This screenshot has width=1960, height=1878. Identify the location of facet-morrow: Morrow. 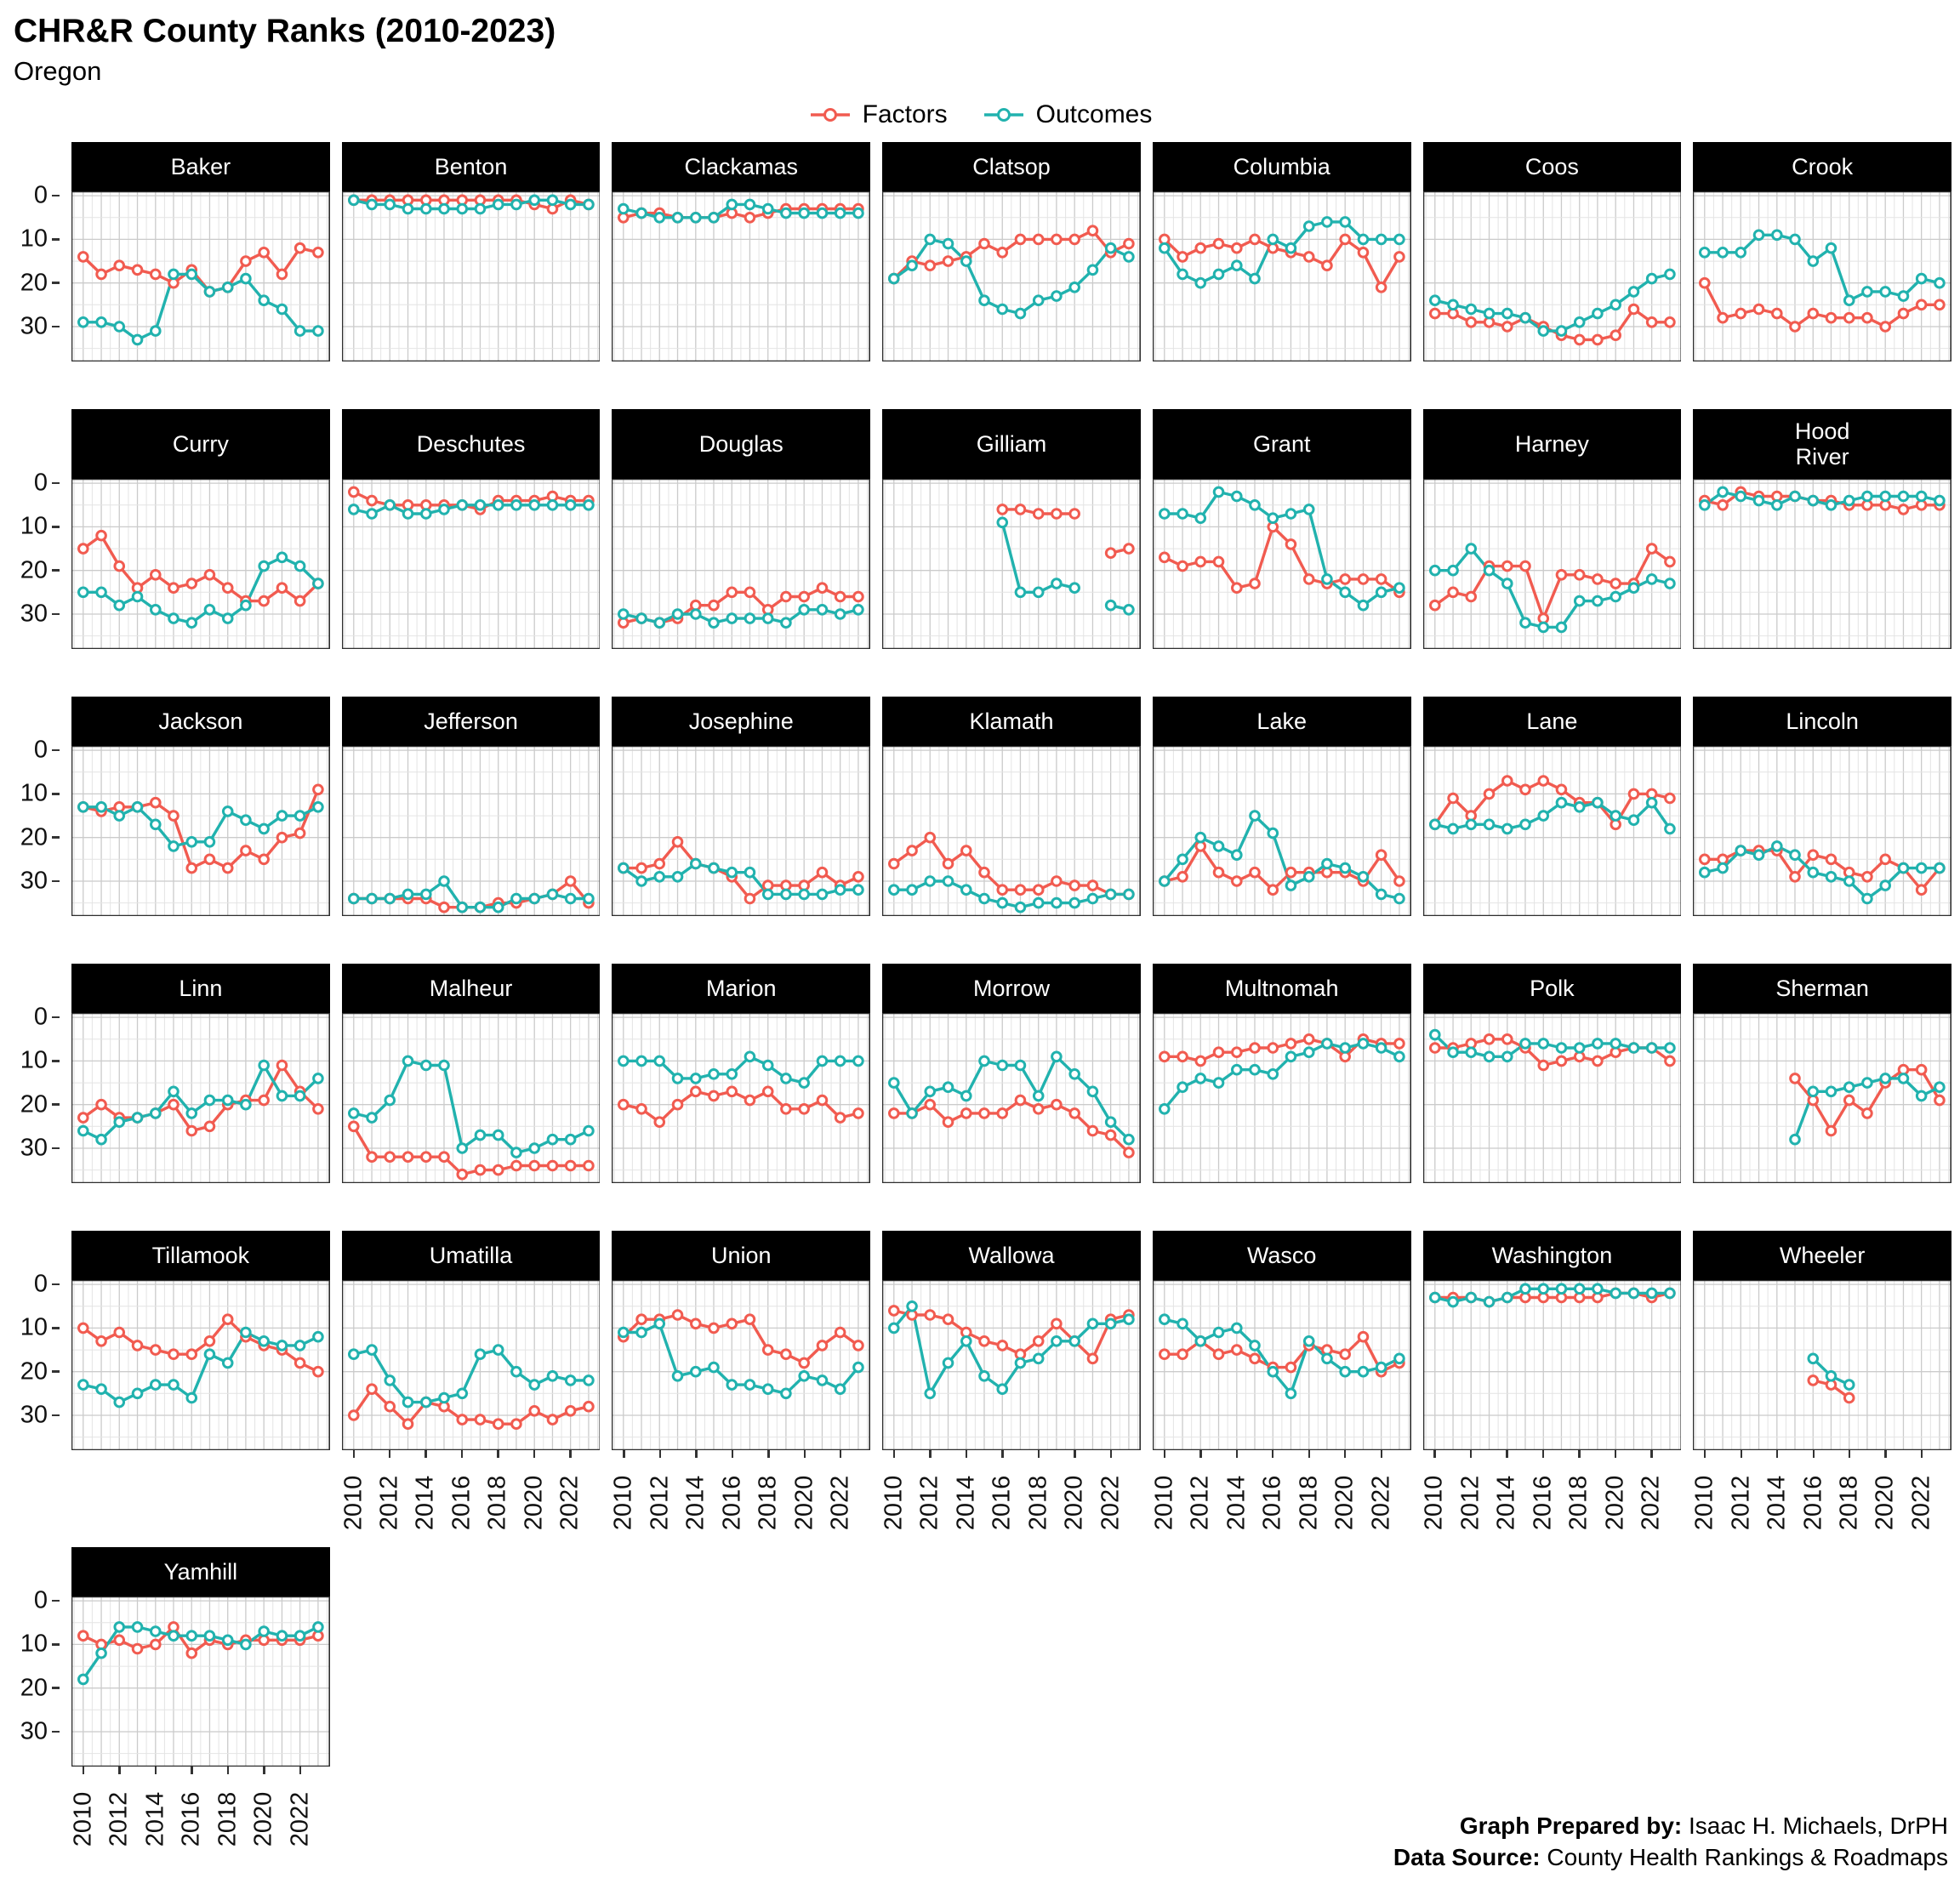
(1011, 1073).